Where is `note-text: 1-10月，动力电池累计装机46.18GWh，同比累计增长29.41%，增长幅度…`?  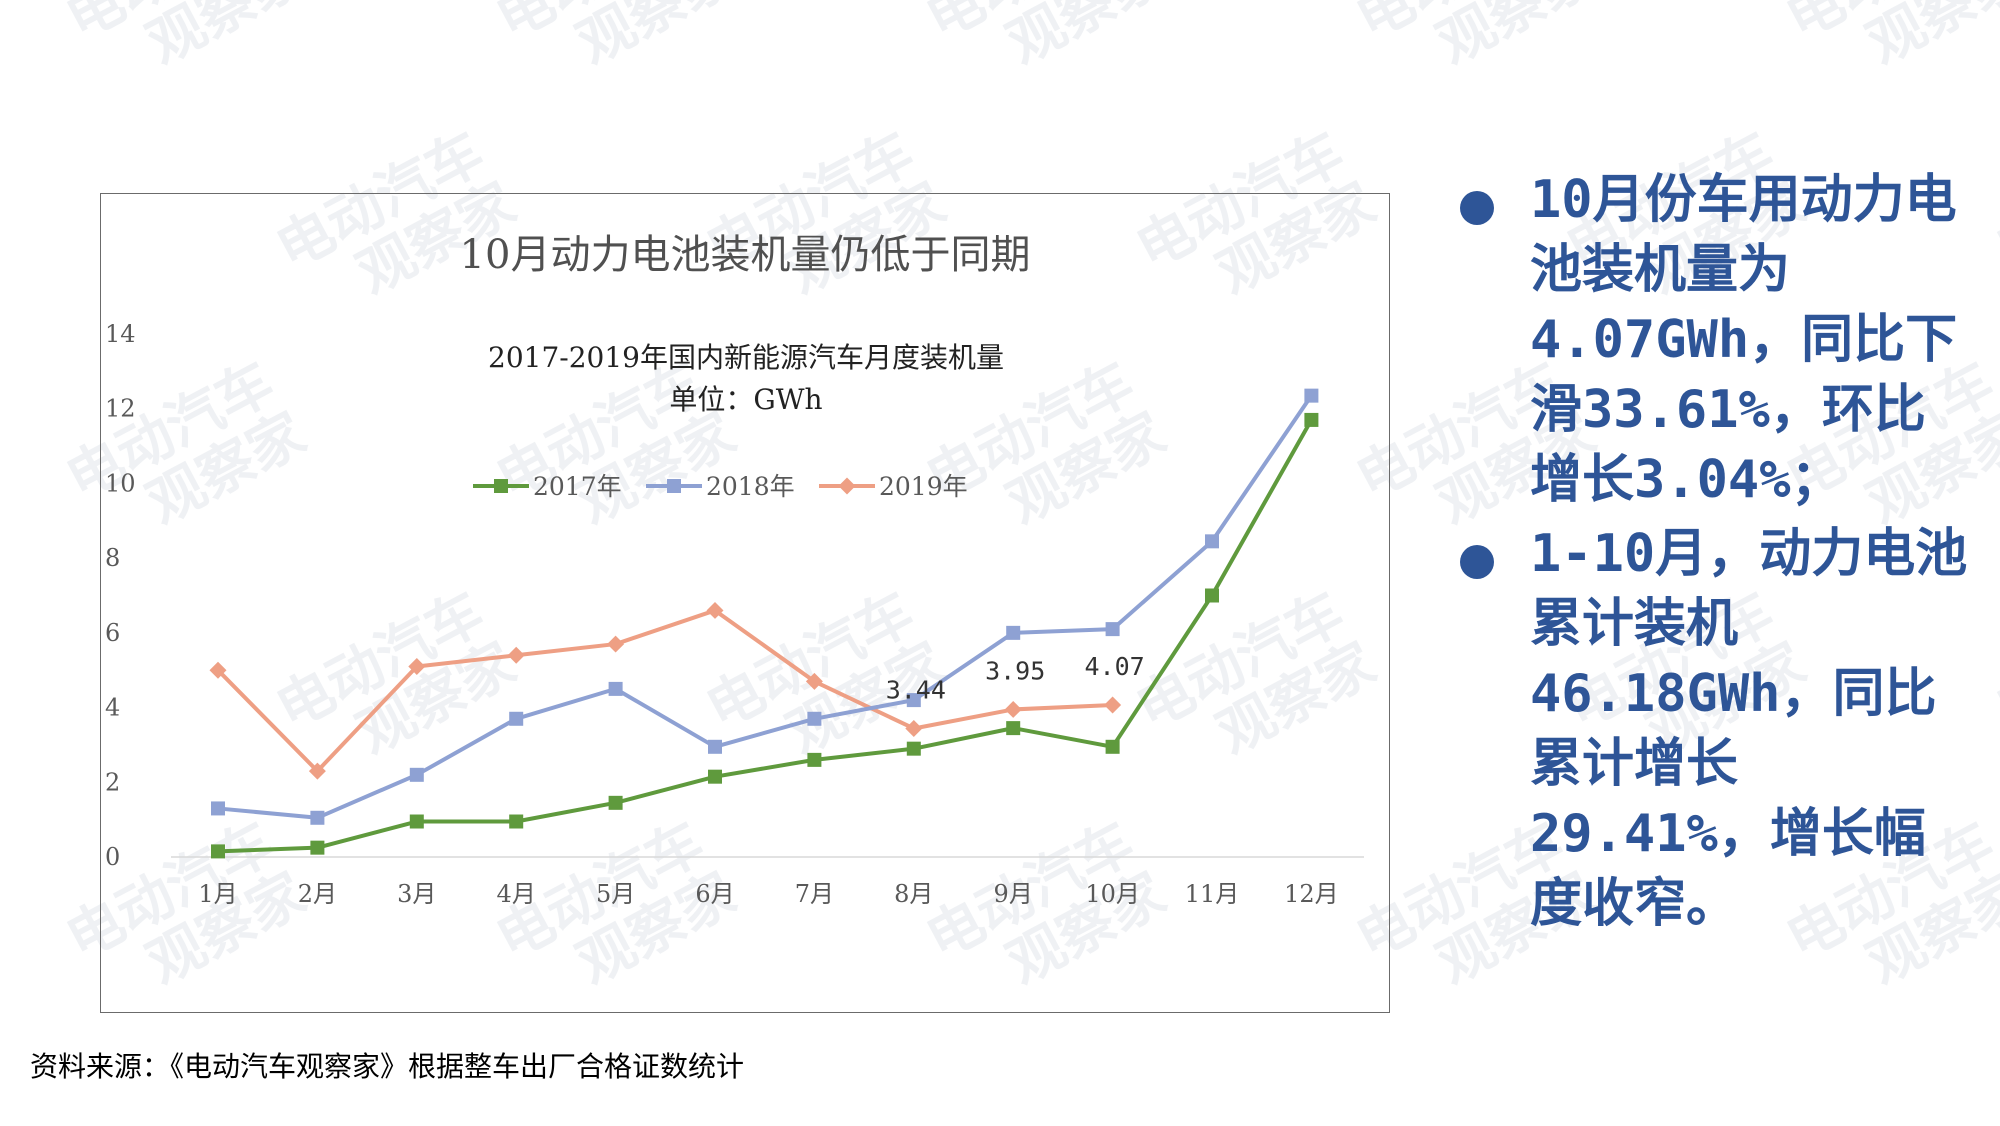 note-text: 1-10月，动力电池累计装机46.18GWh，同比累计增长29.41%，增长幅度… is located at coordinates (1749, 729).